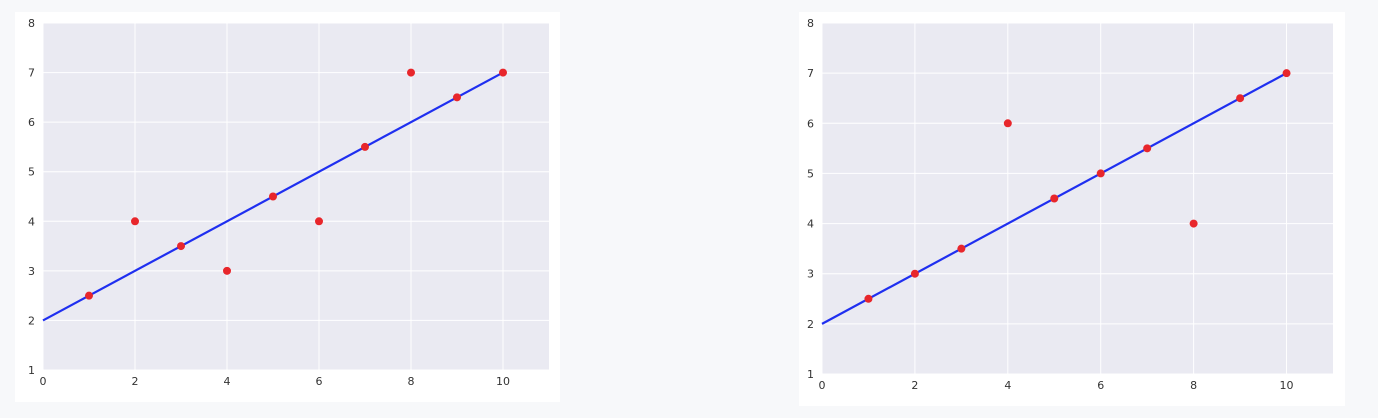 This screenshot has height=418, width=1378. What do you see at coordinates (1100, 385) in the screenshot?
I see `chart-right-xtick-label: 6` at bounding box center [1100, 385].